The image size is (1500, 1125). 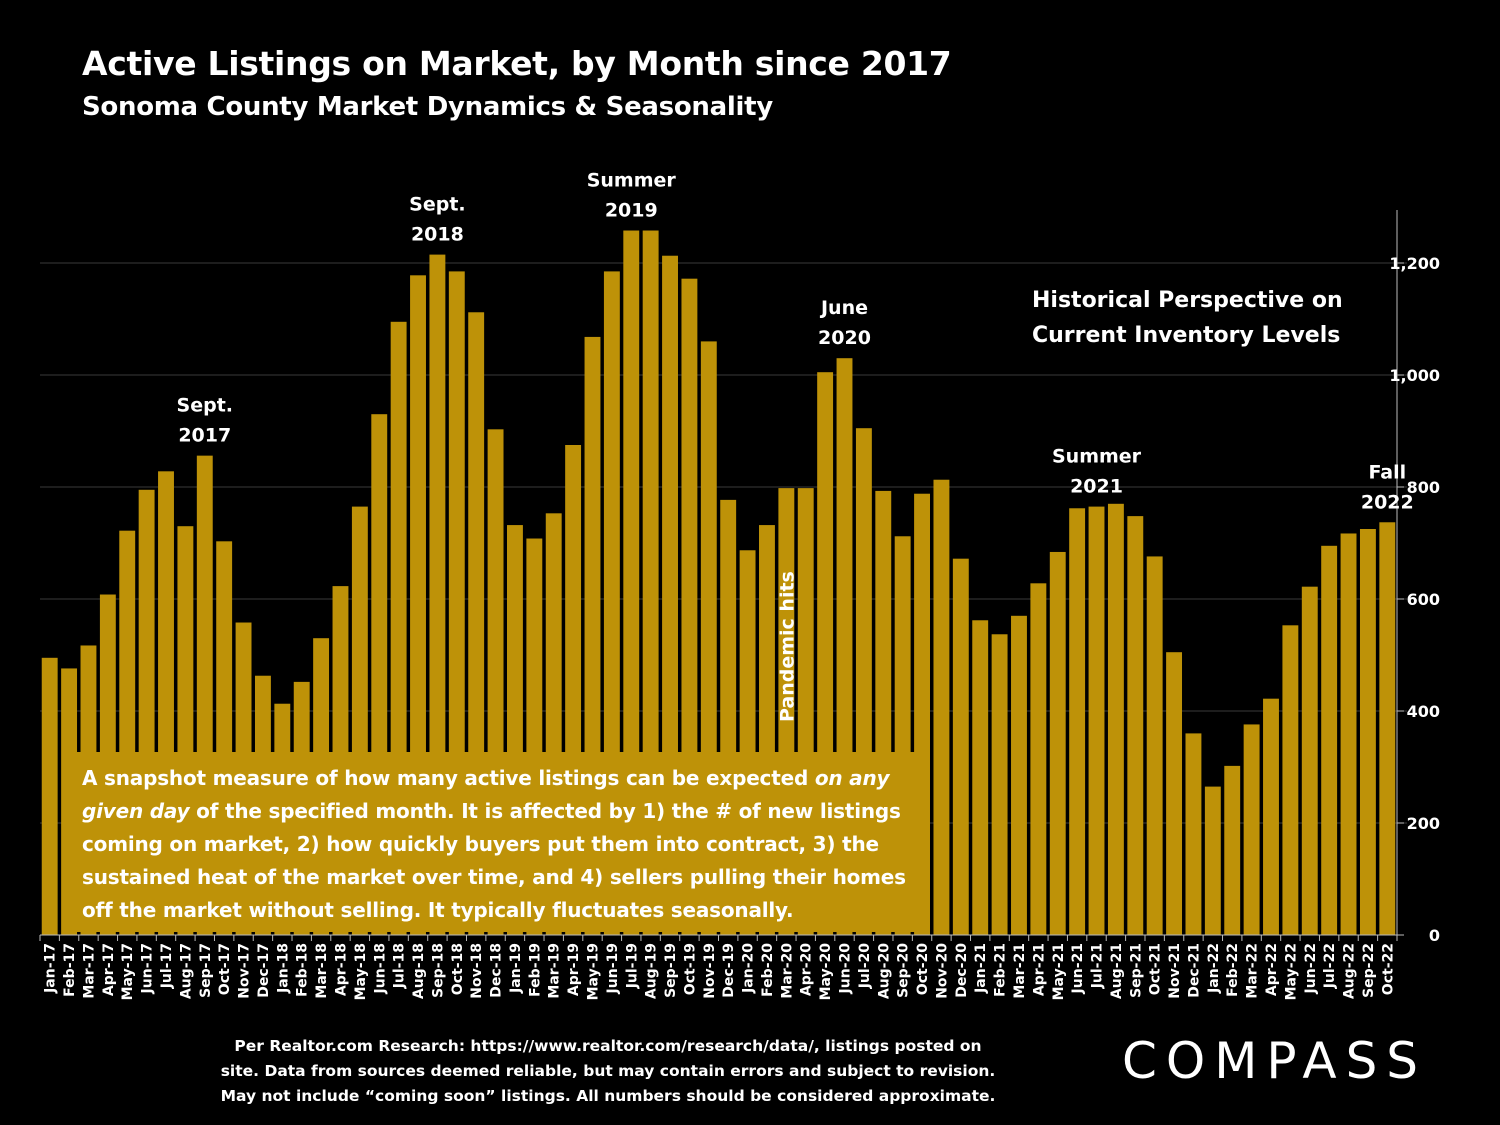 What do you see at coordinates (690, 969) in the screenshot?
I see `x-tick-label: Oct-19` at bounding box center [690, 969].